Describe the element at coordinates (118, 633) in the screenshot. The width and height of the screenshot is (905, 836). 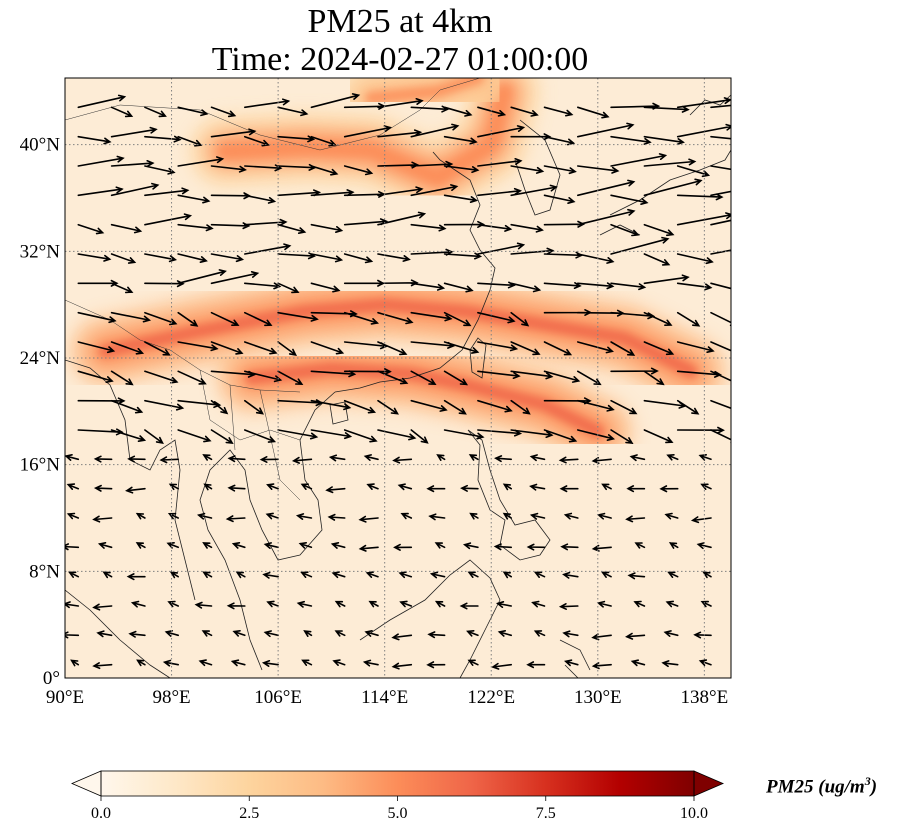
I see `coastline-sumatra` at that location.